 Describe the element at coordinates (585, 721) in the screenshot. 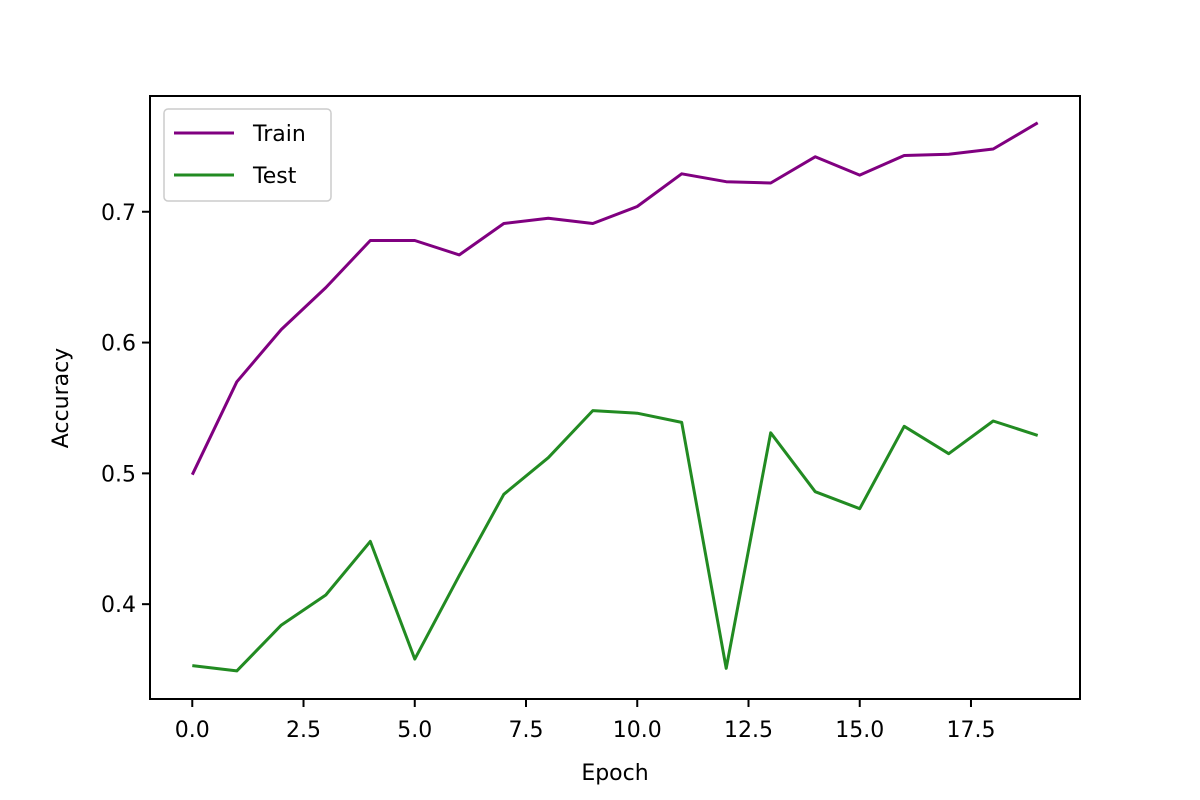

I see `x-axis-ticks: 0.0 2.5 5.0 7.5 10.0 12.5 15.0 17.5` at that location.